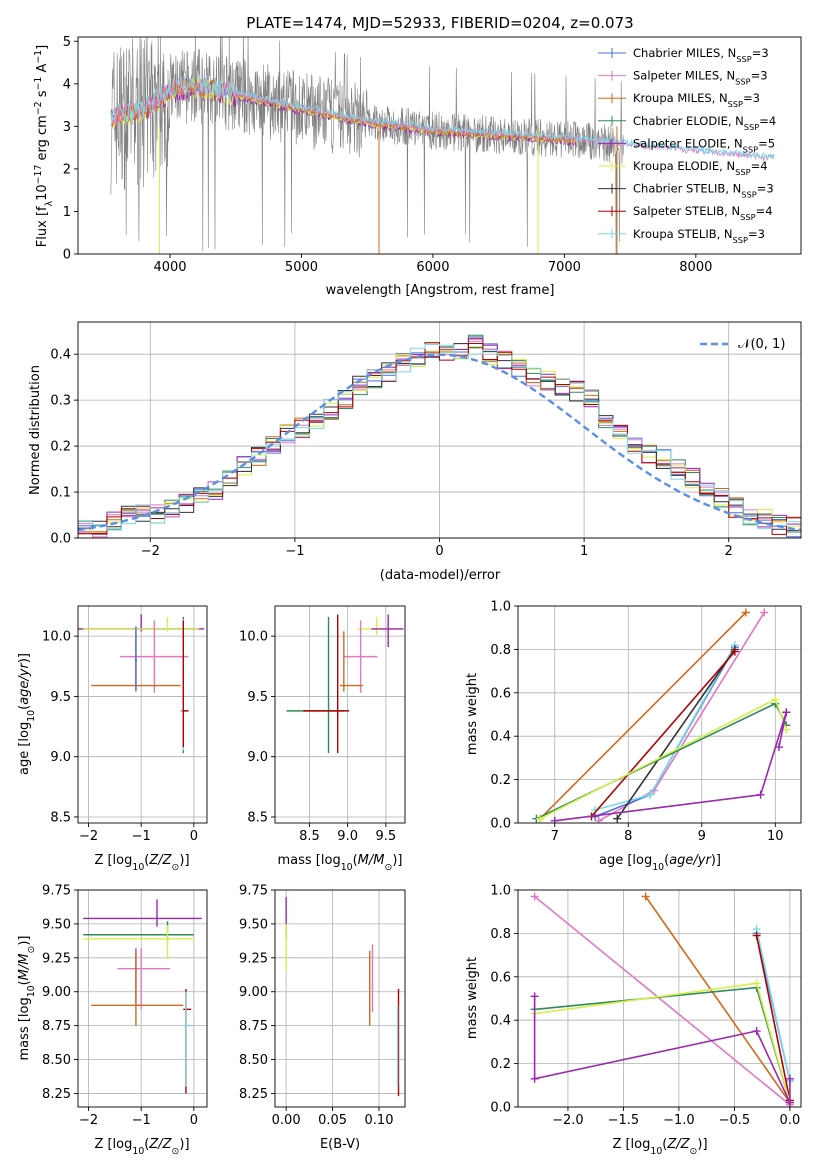 The height and width of the screenshot is (1170, 819). I want to click on legend-label: Chabrier ELODIE, NSSP=4, so click(704, 123).